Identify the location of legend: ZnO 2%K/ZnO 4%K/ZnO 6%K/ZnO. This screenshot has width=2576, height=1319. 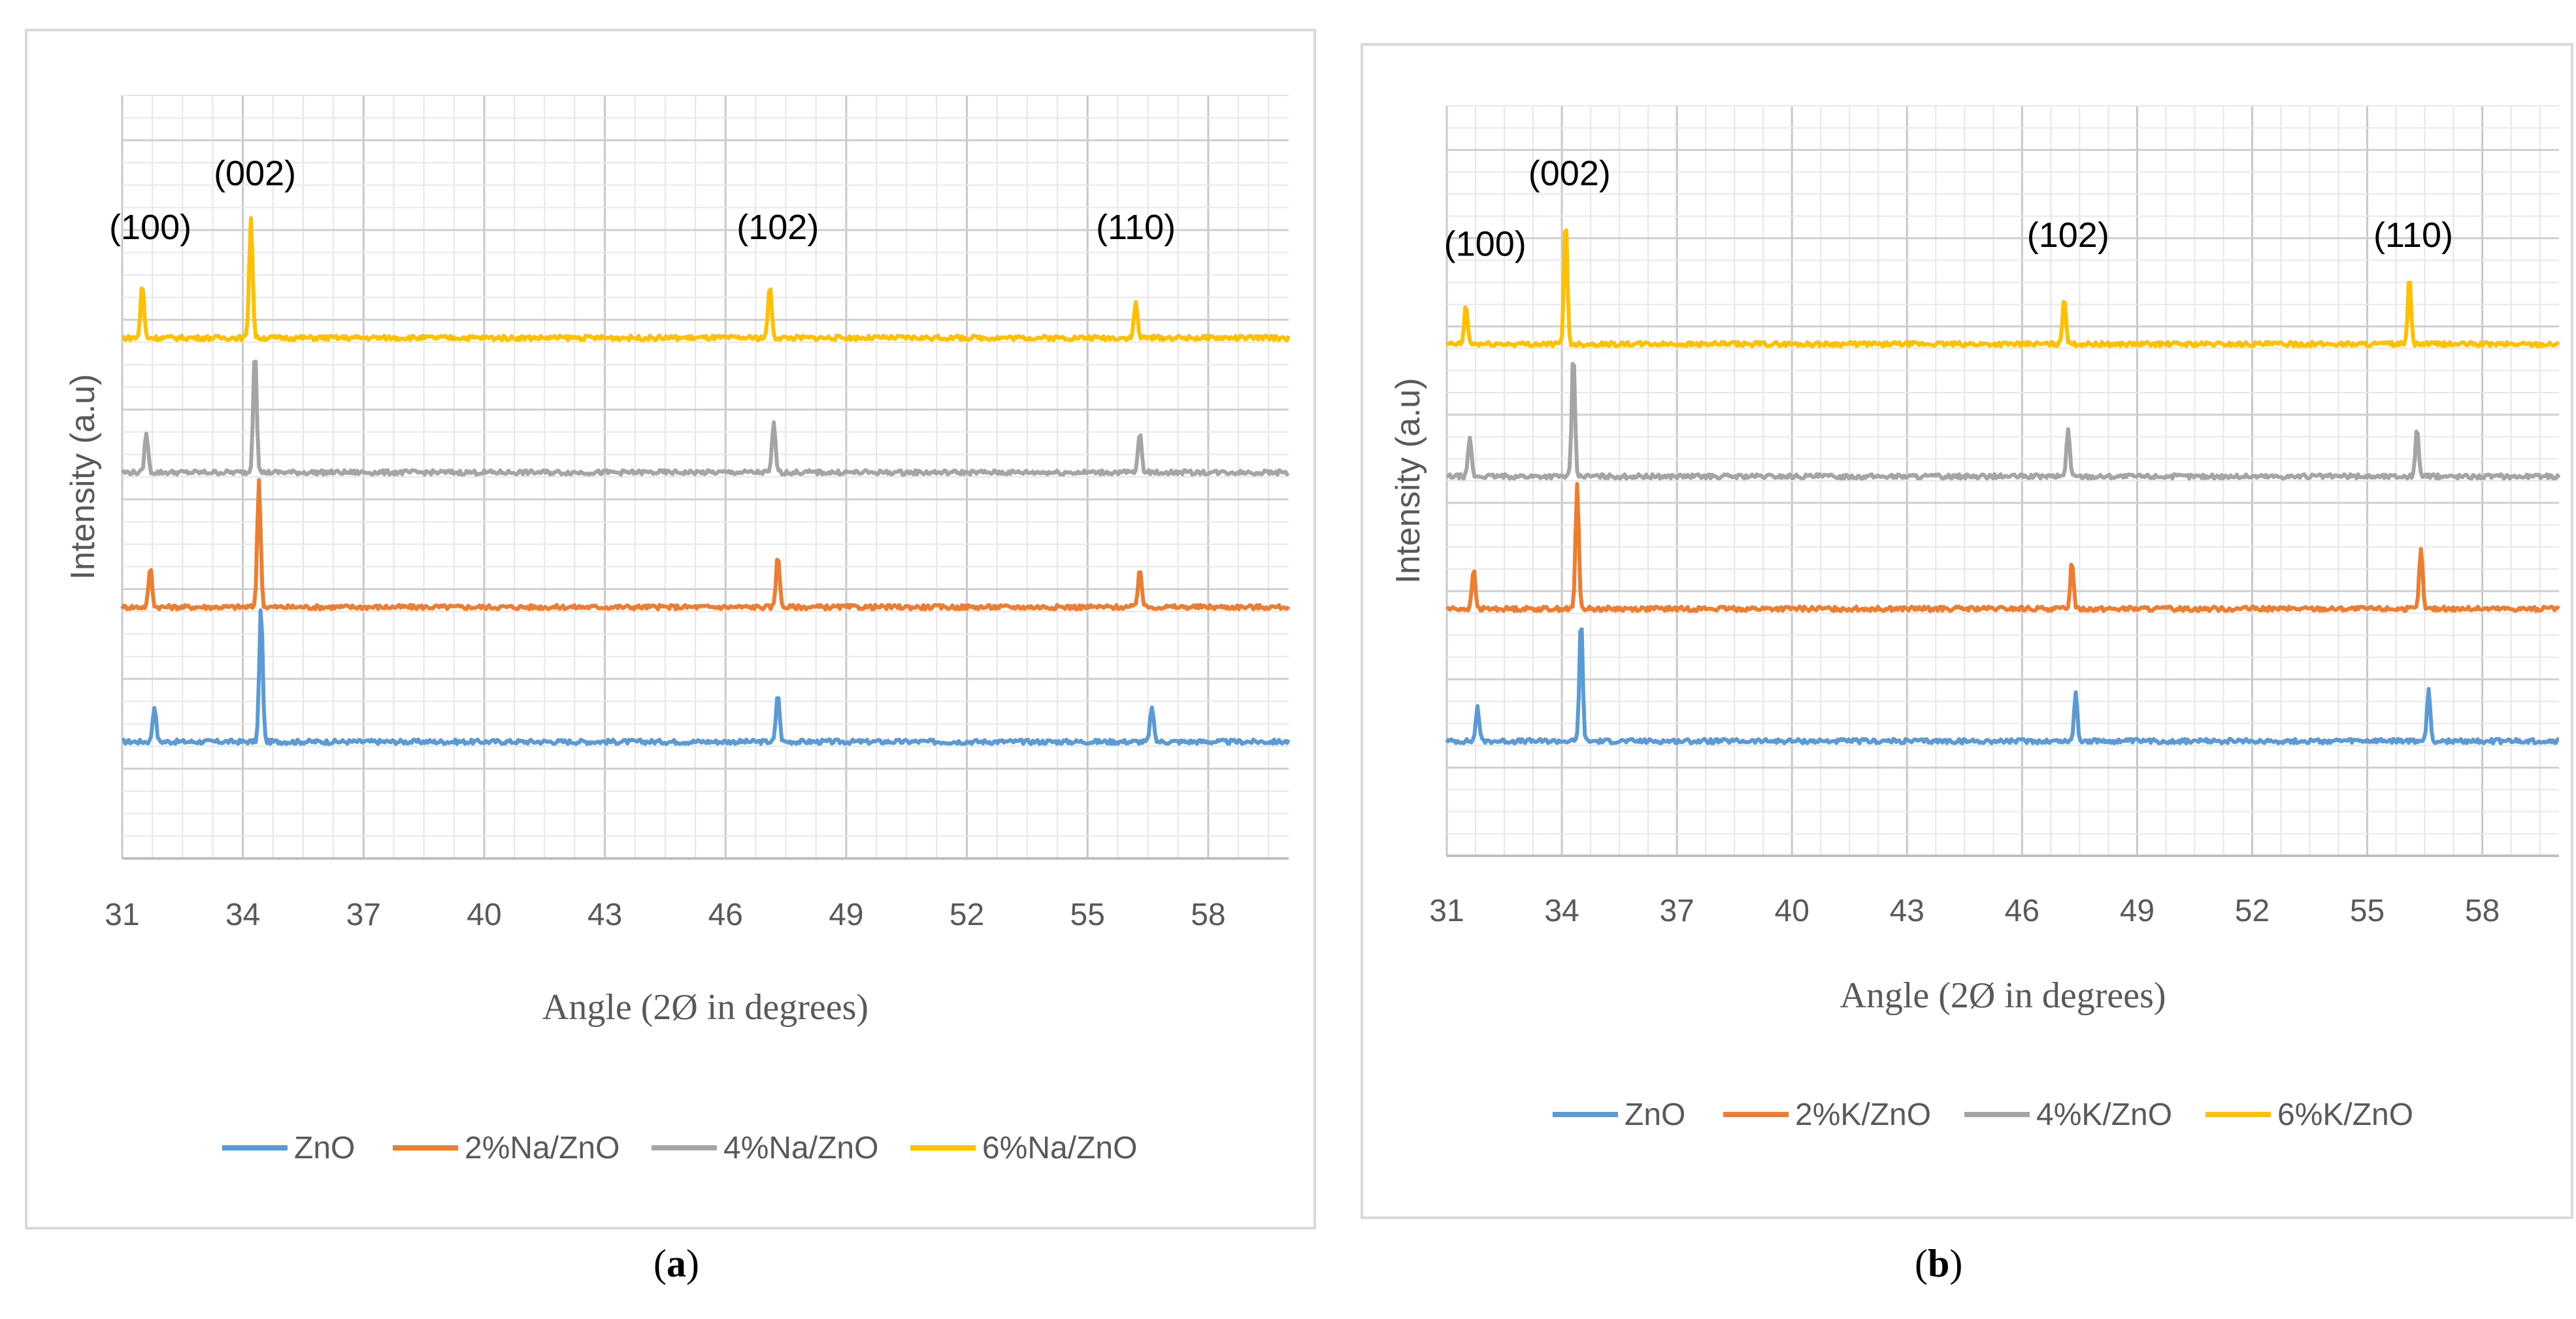
(1983, 1115).